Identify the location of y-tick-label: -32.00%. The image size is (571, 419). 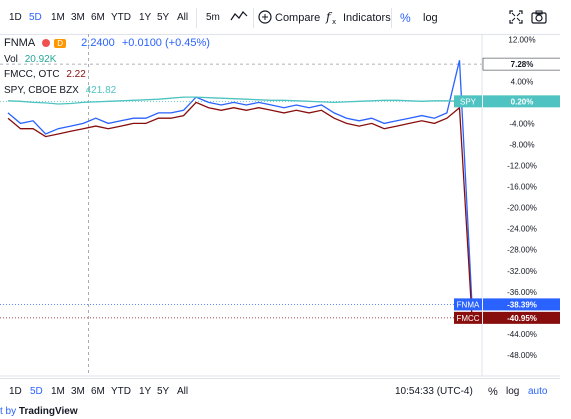
(522, 271).